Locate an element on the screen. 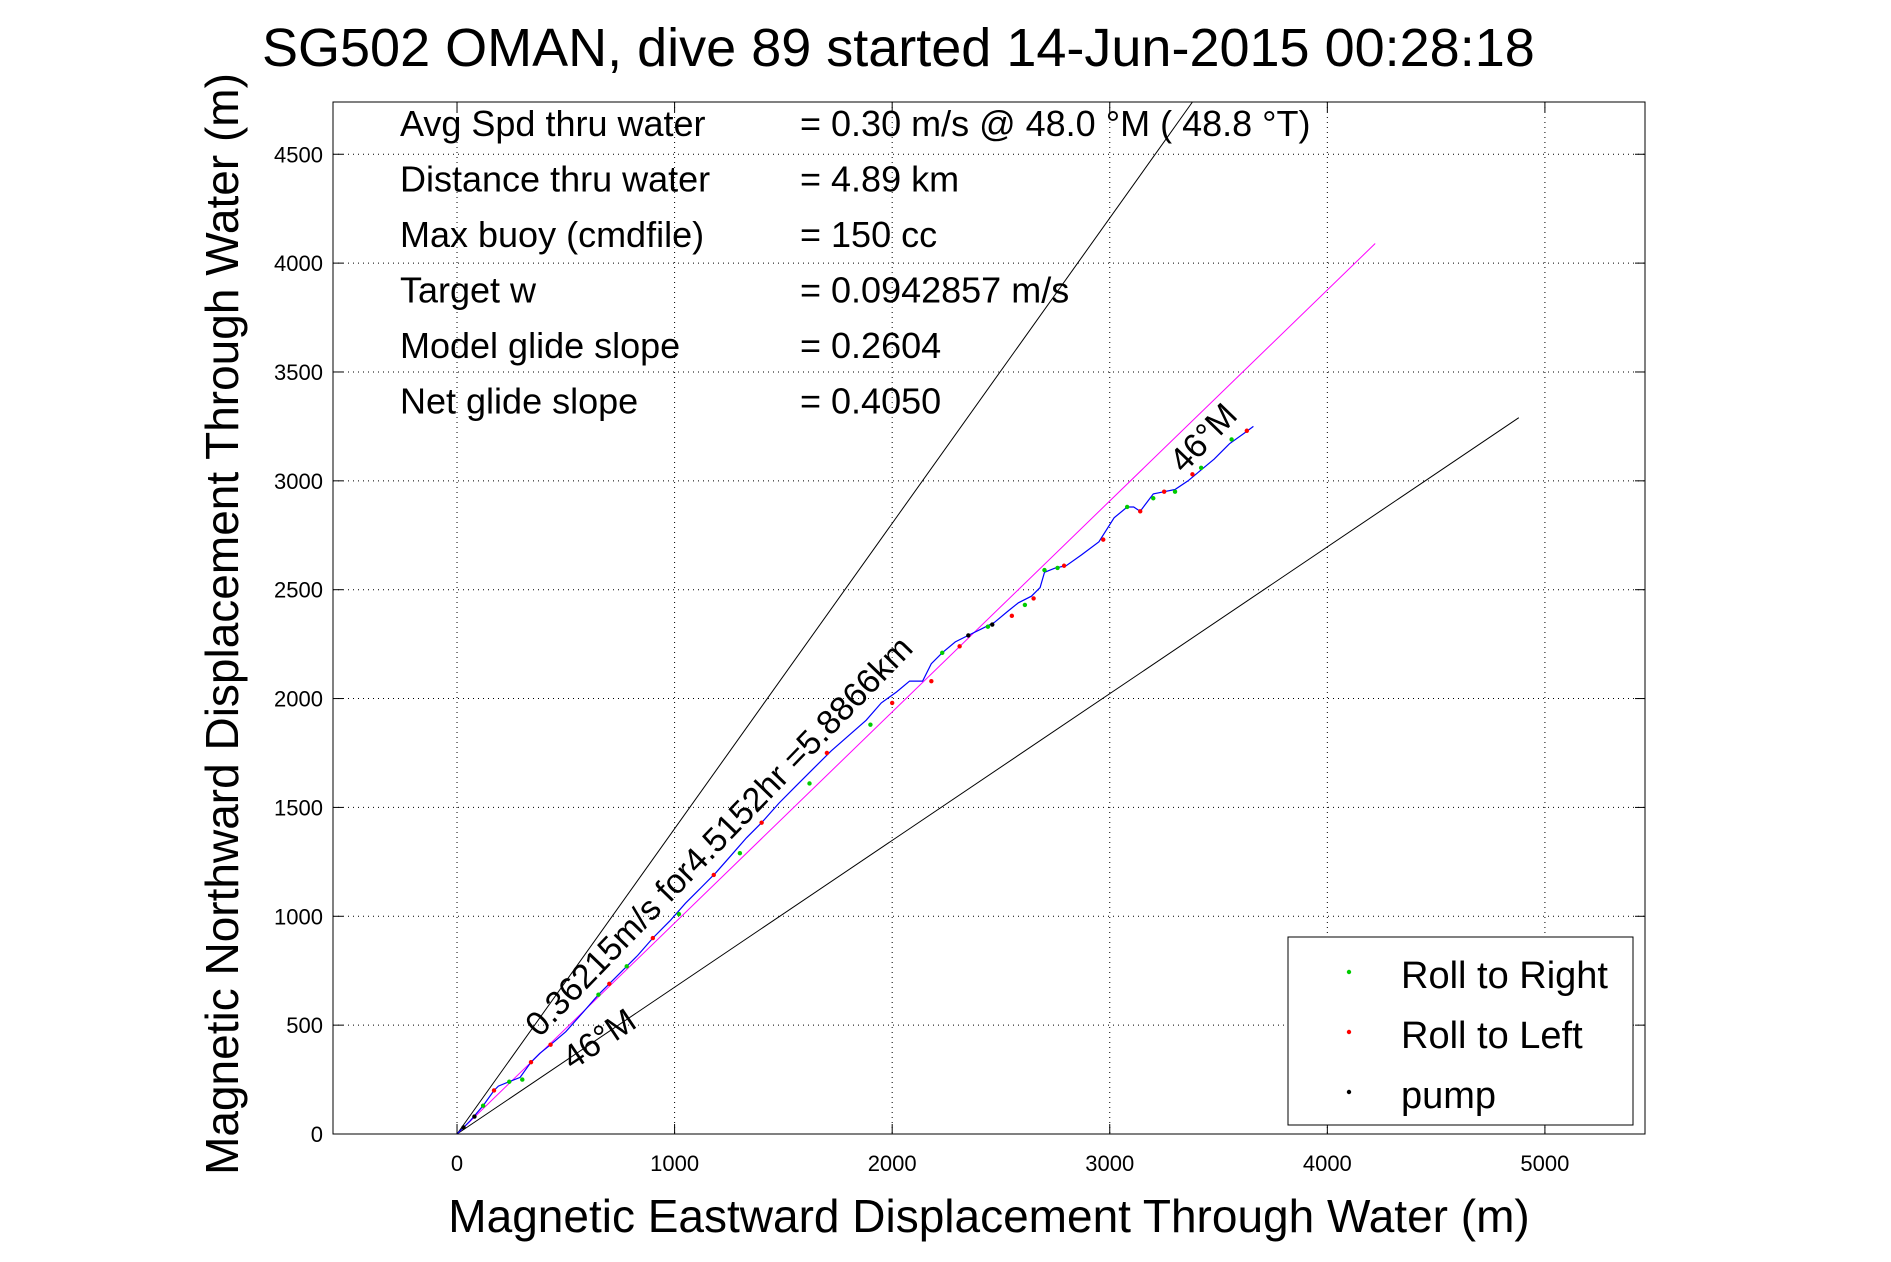 This screenshot has width=1891, height=1262. y-tick-label: 3500 is located at coordinates (298, 372).